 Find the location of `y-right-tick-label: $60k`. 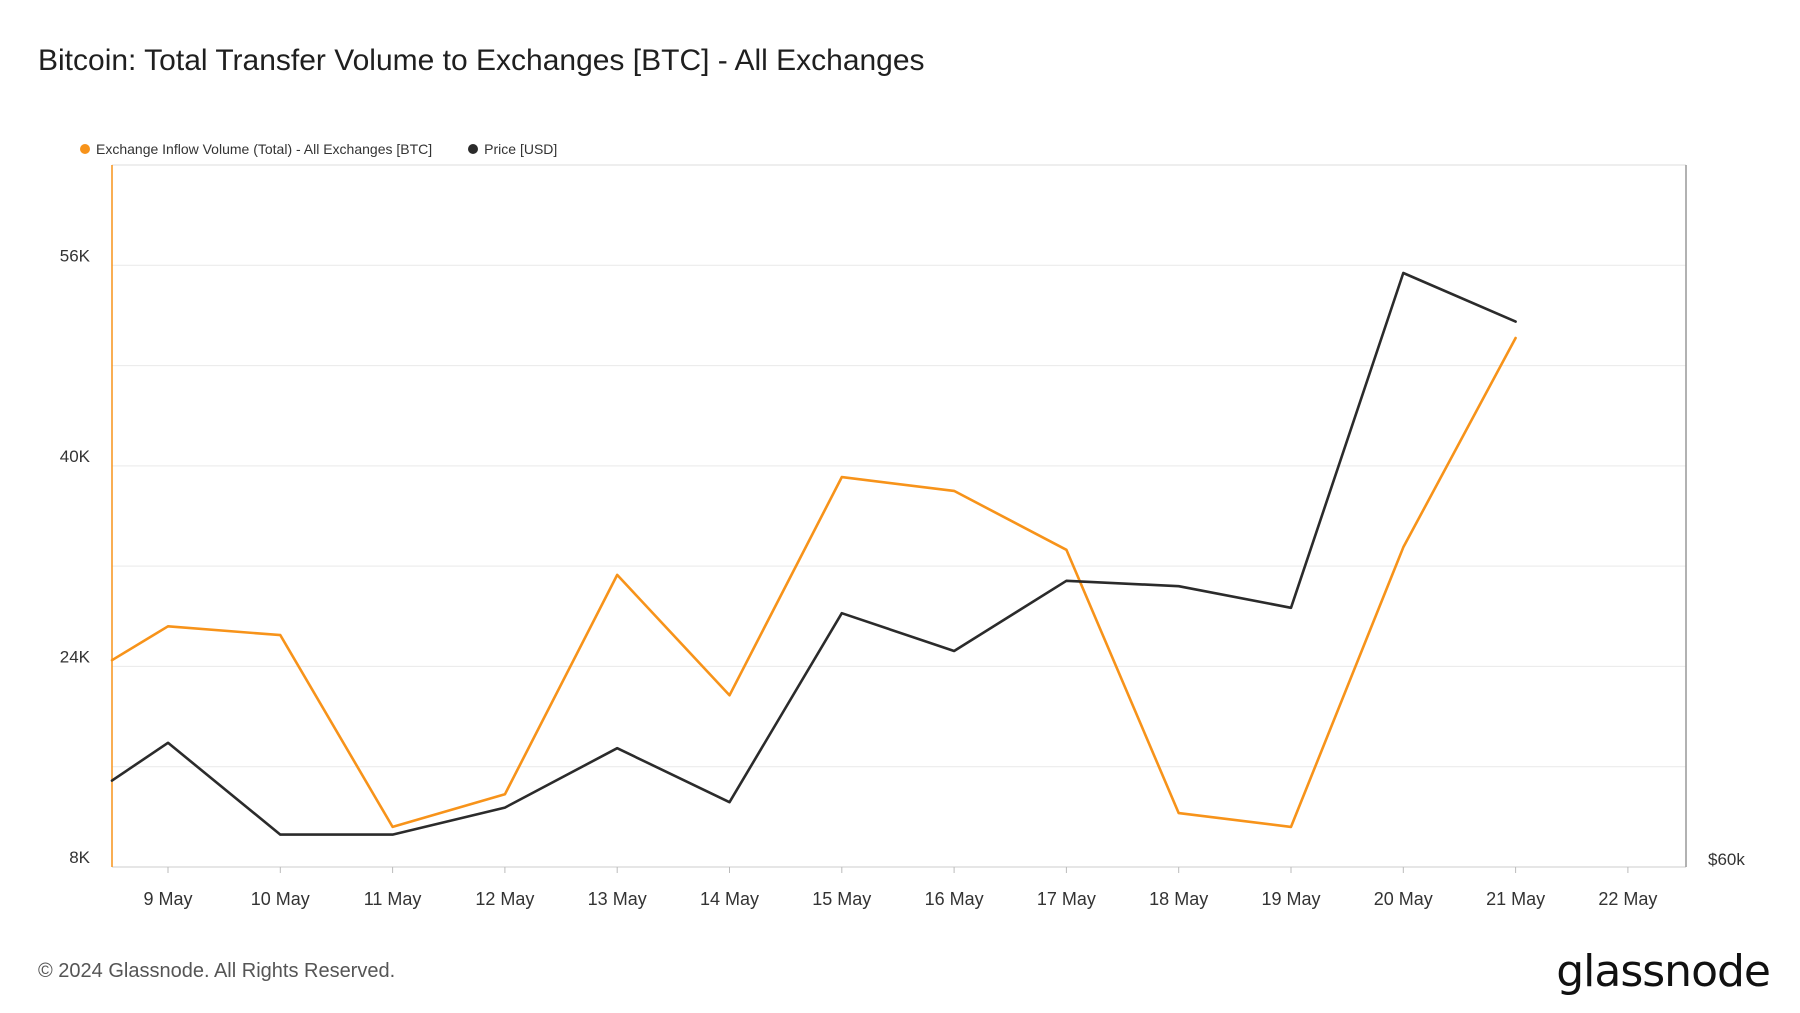

y-right-tick-label: $60k is located at coordinates (1726, 859).